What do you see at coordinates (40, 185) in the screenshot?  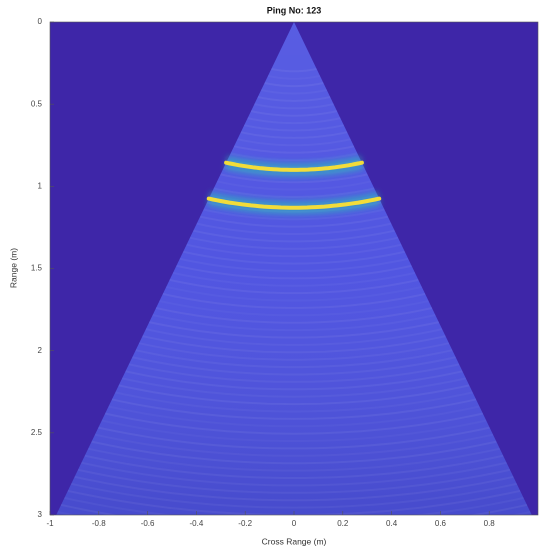 I see `y-tick-label: 1` at bounding box center [40, 185].